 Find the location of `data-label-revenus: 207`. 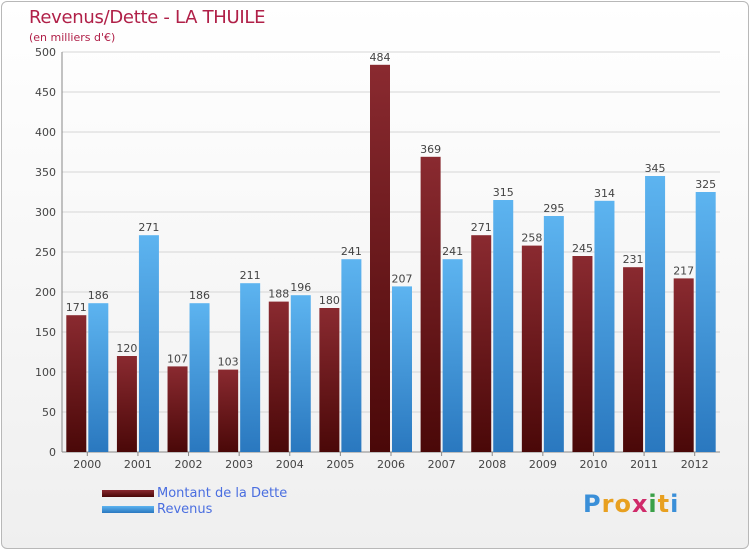

data-label-revenus: 207 is located at coordinates (402, 278).